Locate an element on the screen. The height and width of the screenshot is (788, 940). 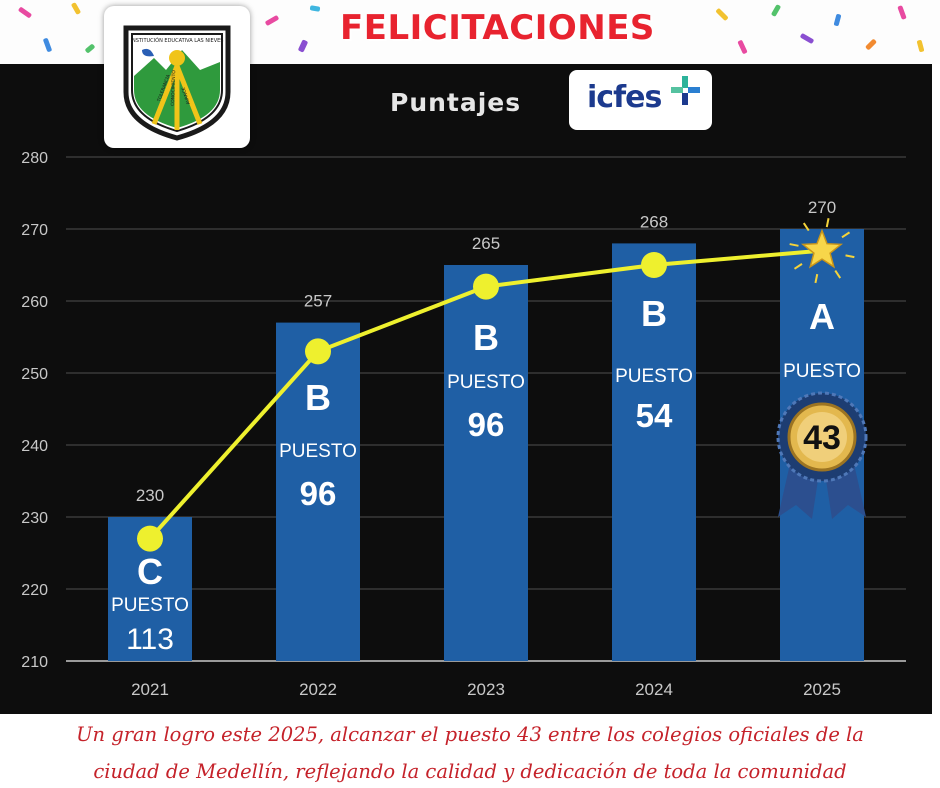
rank-number: 54 is located at coordinates (654, 415).